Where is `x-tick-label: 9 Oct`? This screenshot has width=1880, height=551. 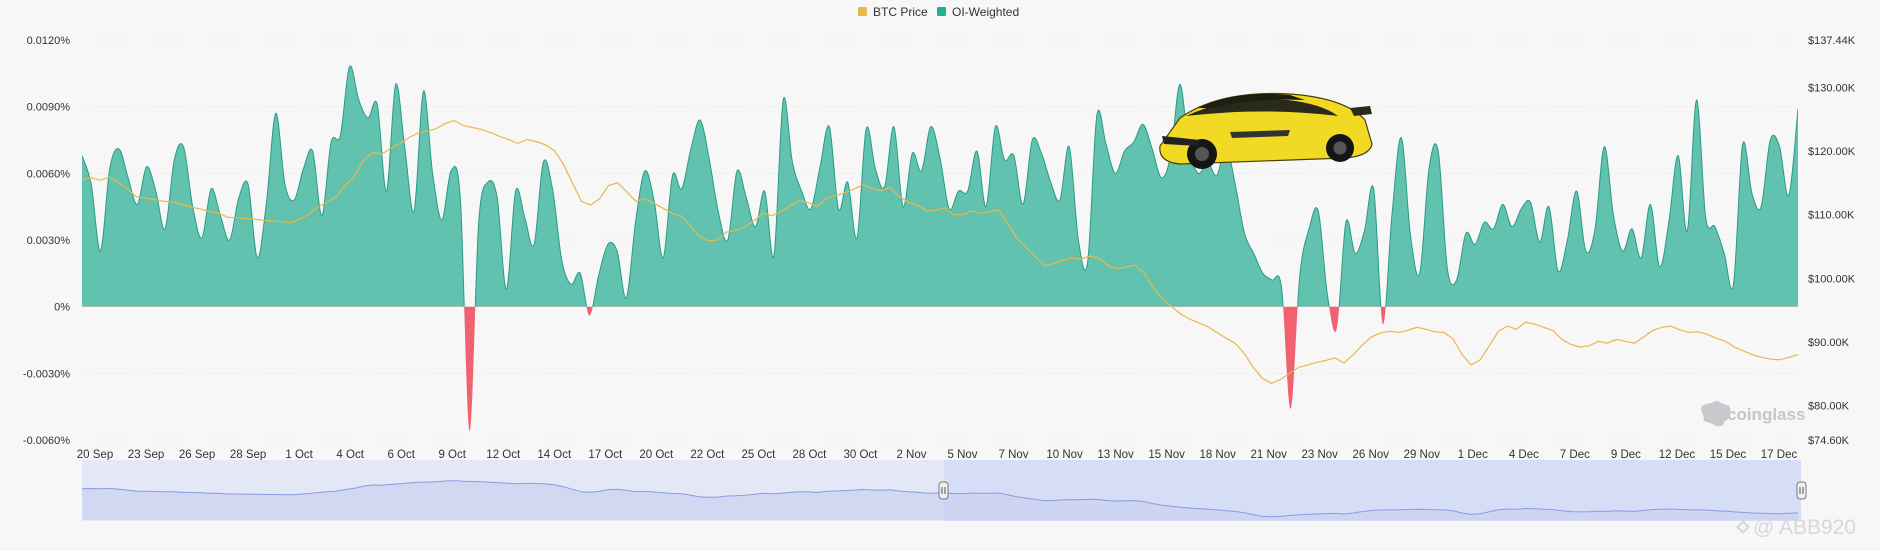 x-tick-label: 9 Oct is located at coordinates (452, 455).